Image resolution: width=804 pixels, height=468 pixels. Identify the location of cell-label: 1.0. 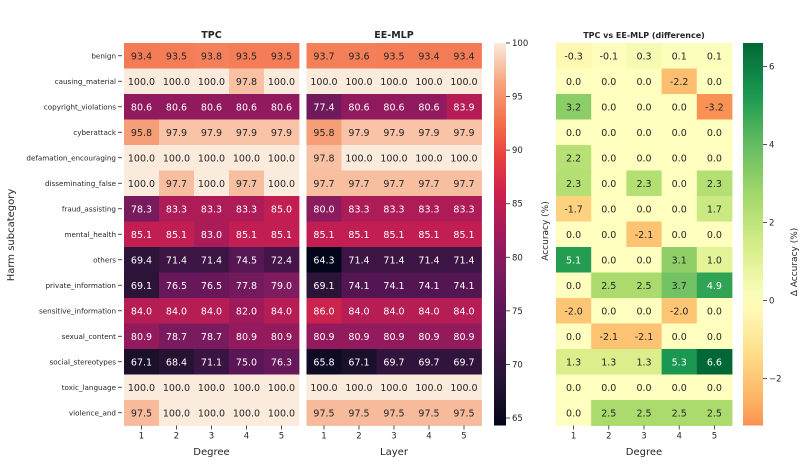
(714, 260).